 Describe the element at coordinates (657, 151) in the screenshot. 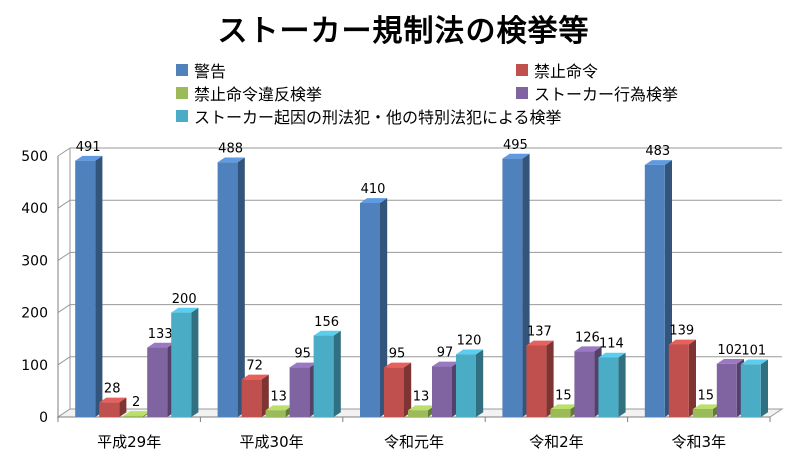

I see `data-label: 483` at that location.